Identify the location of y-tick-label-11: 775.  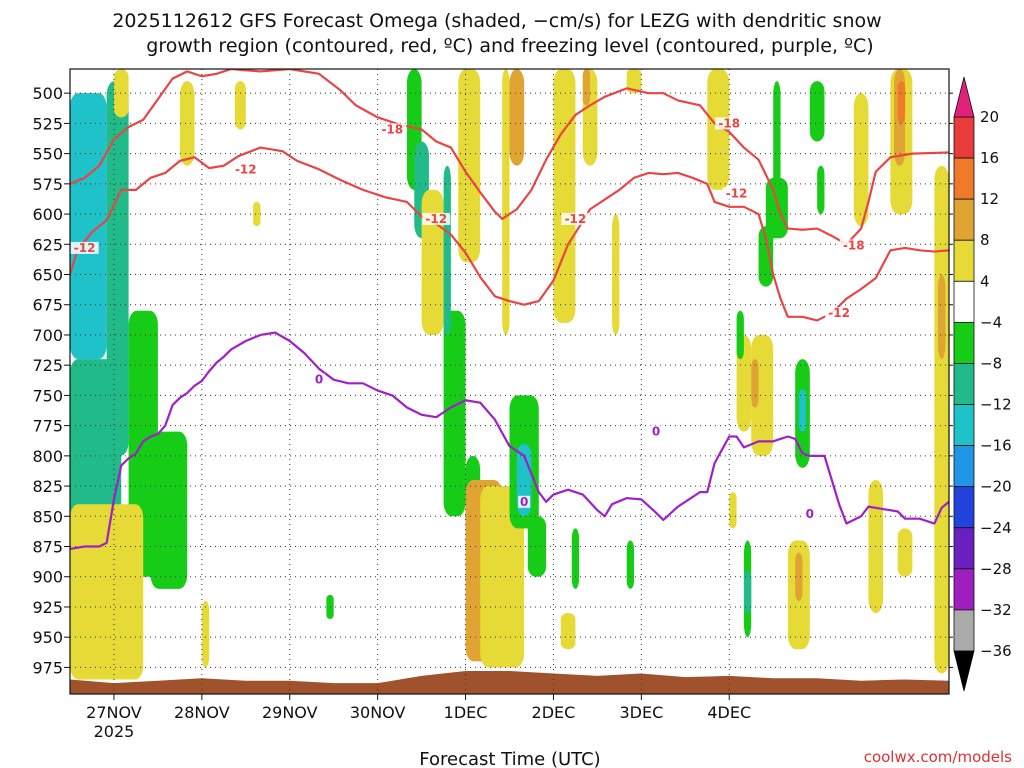
(47, 426).